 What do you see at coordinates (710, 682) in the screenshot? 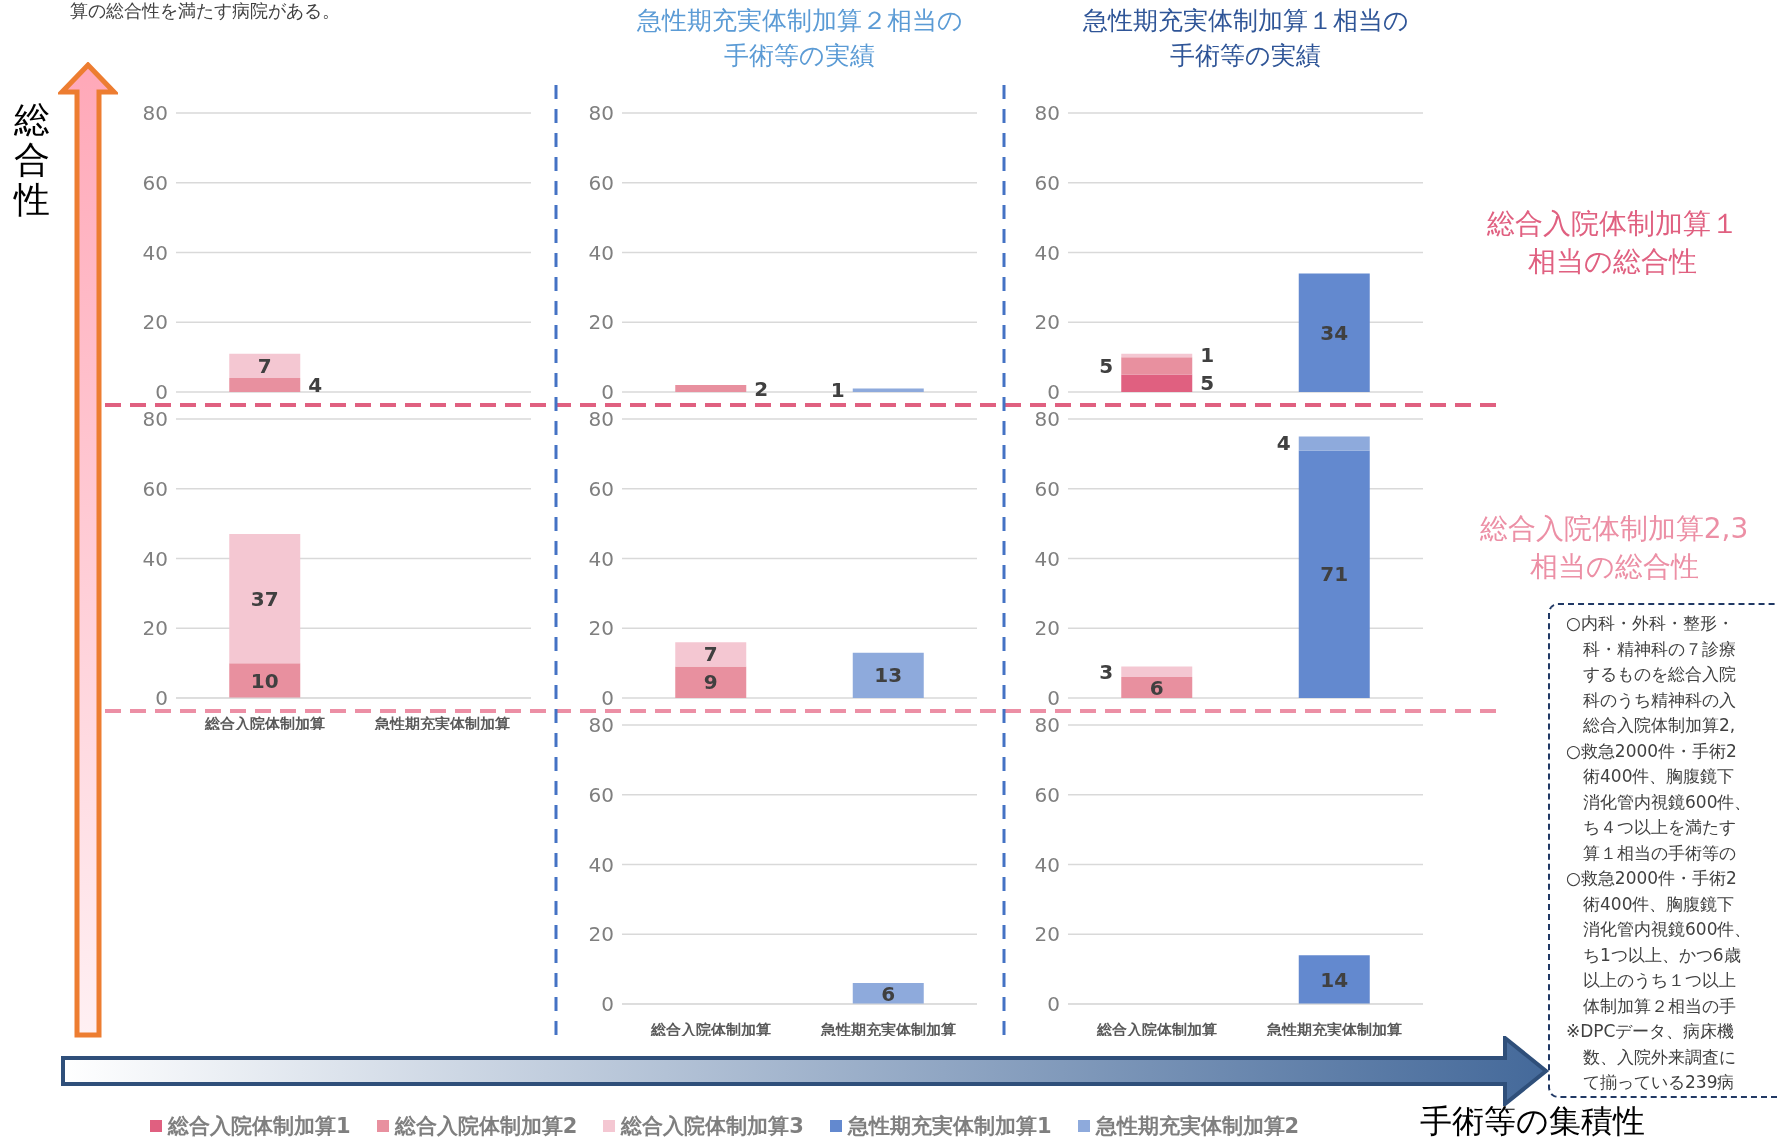
I see `data-label: 9` at bounding box center [710, 682].